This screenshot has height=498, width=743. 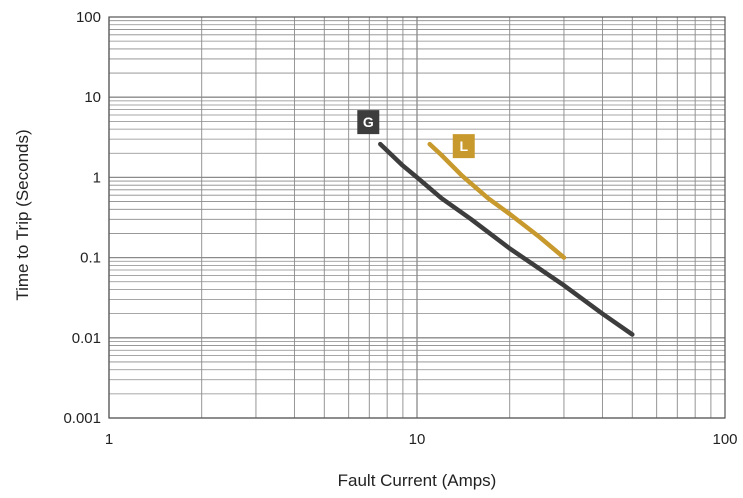 I want to click on y-tick-label: 100, so click(x=88, y=17).